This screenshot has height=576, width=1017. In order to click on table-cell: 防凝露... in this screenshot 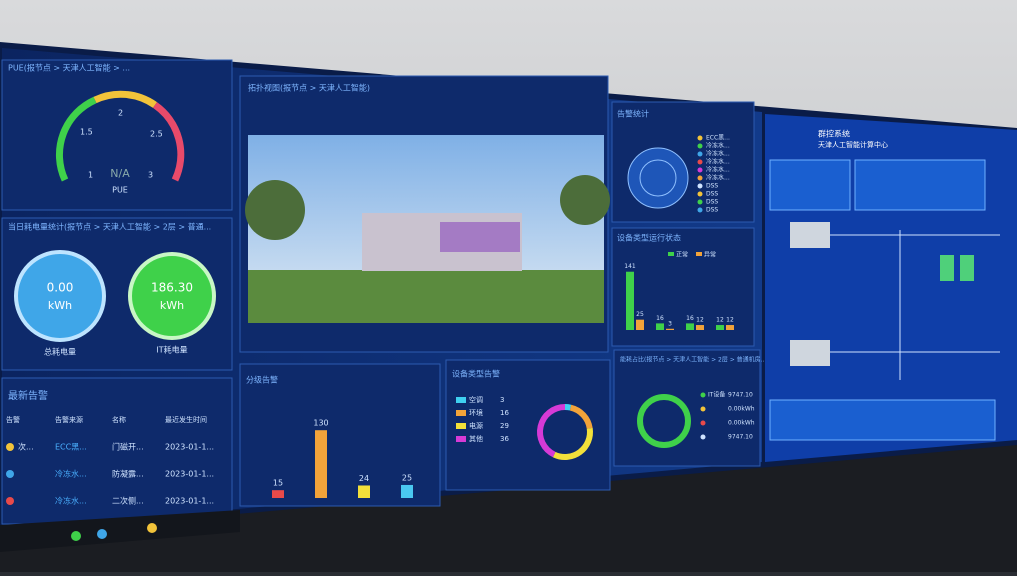, I will do `click(128, 474)`.